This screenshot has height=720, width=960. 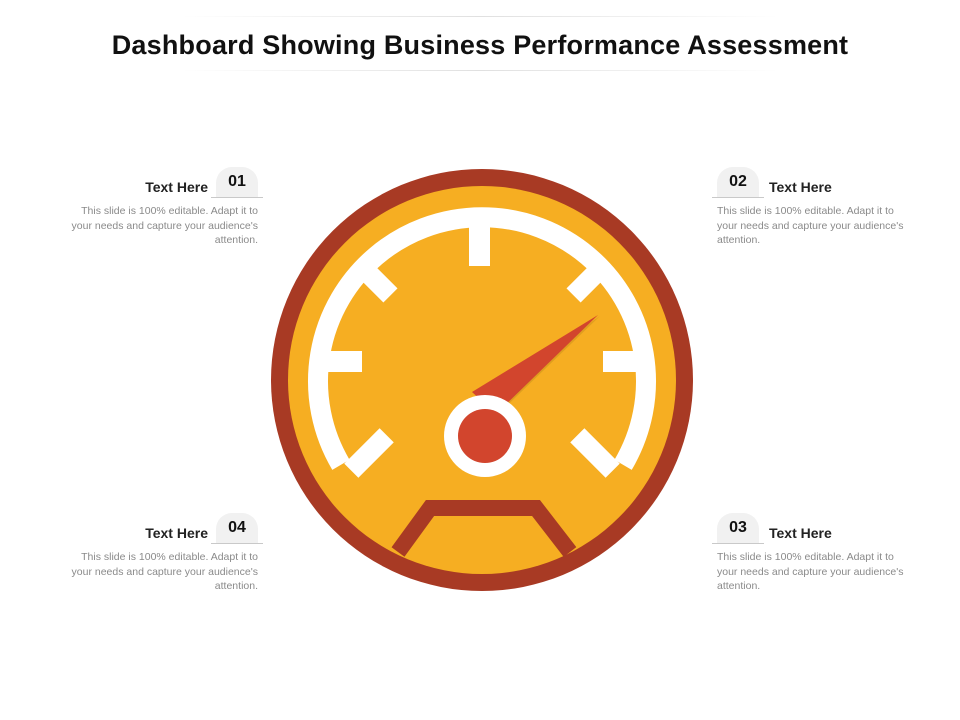 I want to click on gauge-dial-arc, so click(x=482, y=338).